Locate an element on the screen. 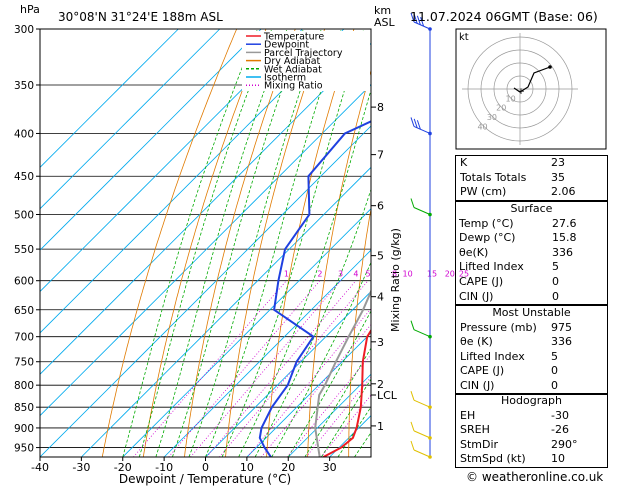 The image size is (629, 486). most-unstable-row: θe (K) 336 is located at coordinates (516, 342).